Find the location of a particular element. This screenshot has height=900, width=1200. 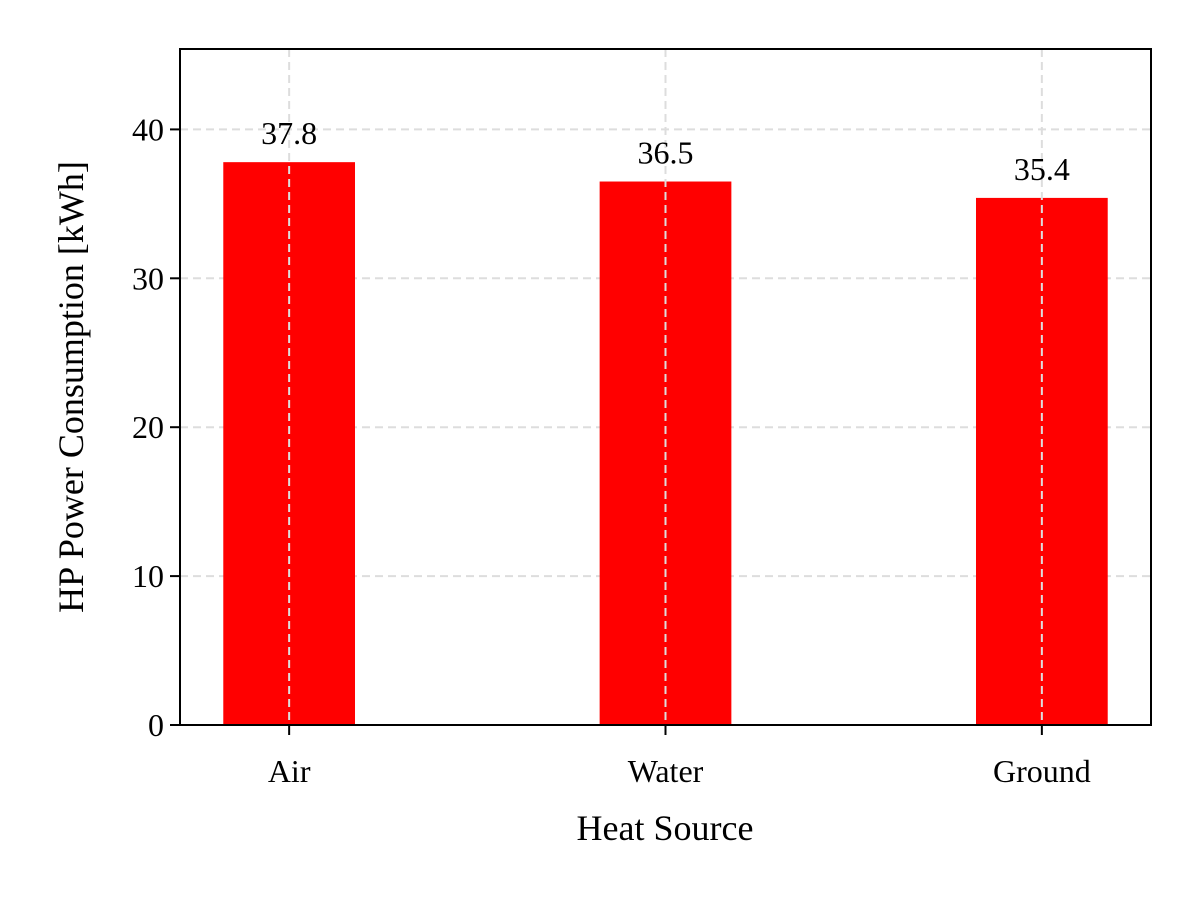

x-axis-ticks: Air Water Ground is located at coordinates (679, 757).